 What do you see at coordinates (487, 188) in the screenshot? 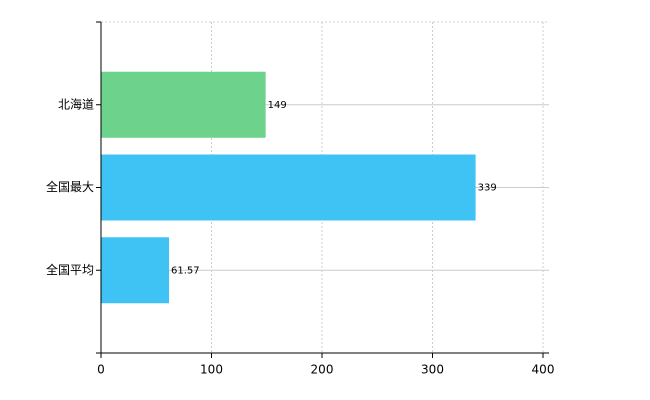
I see `value-label: 339` at bounding box center [487, 188].